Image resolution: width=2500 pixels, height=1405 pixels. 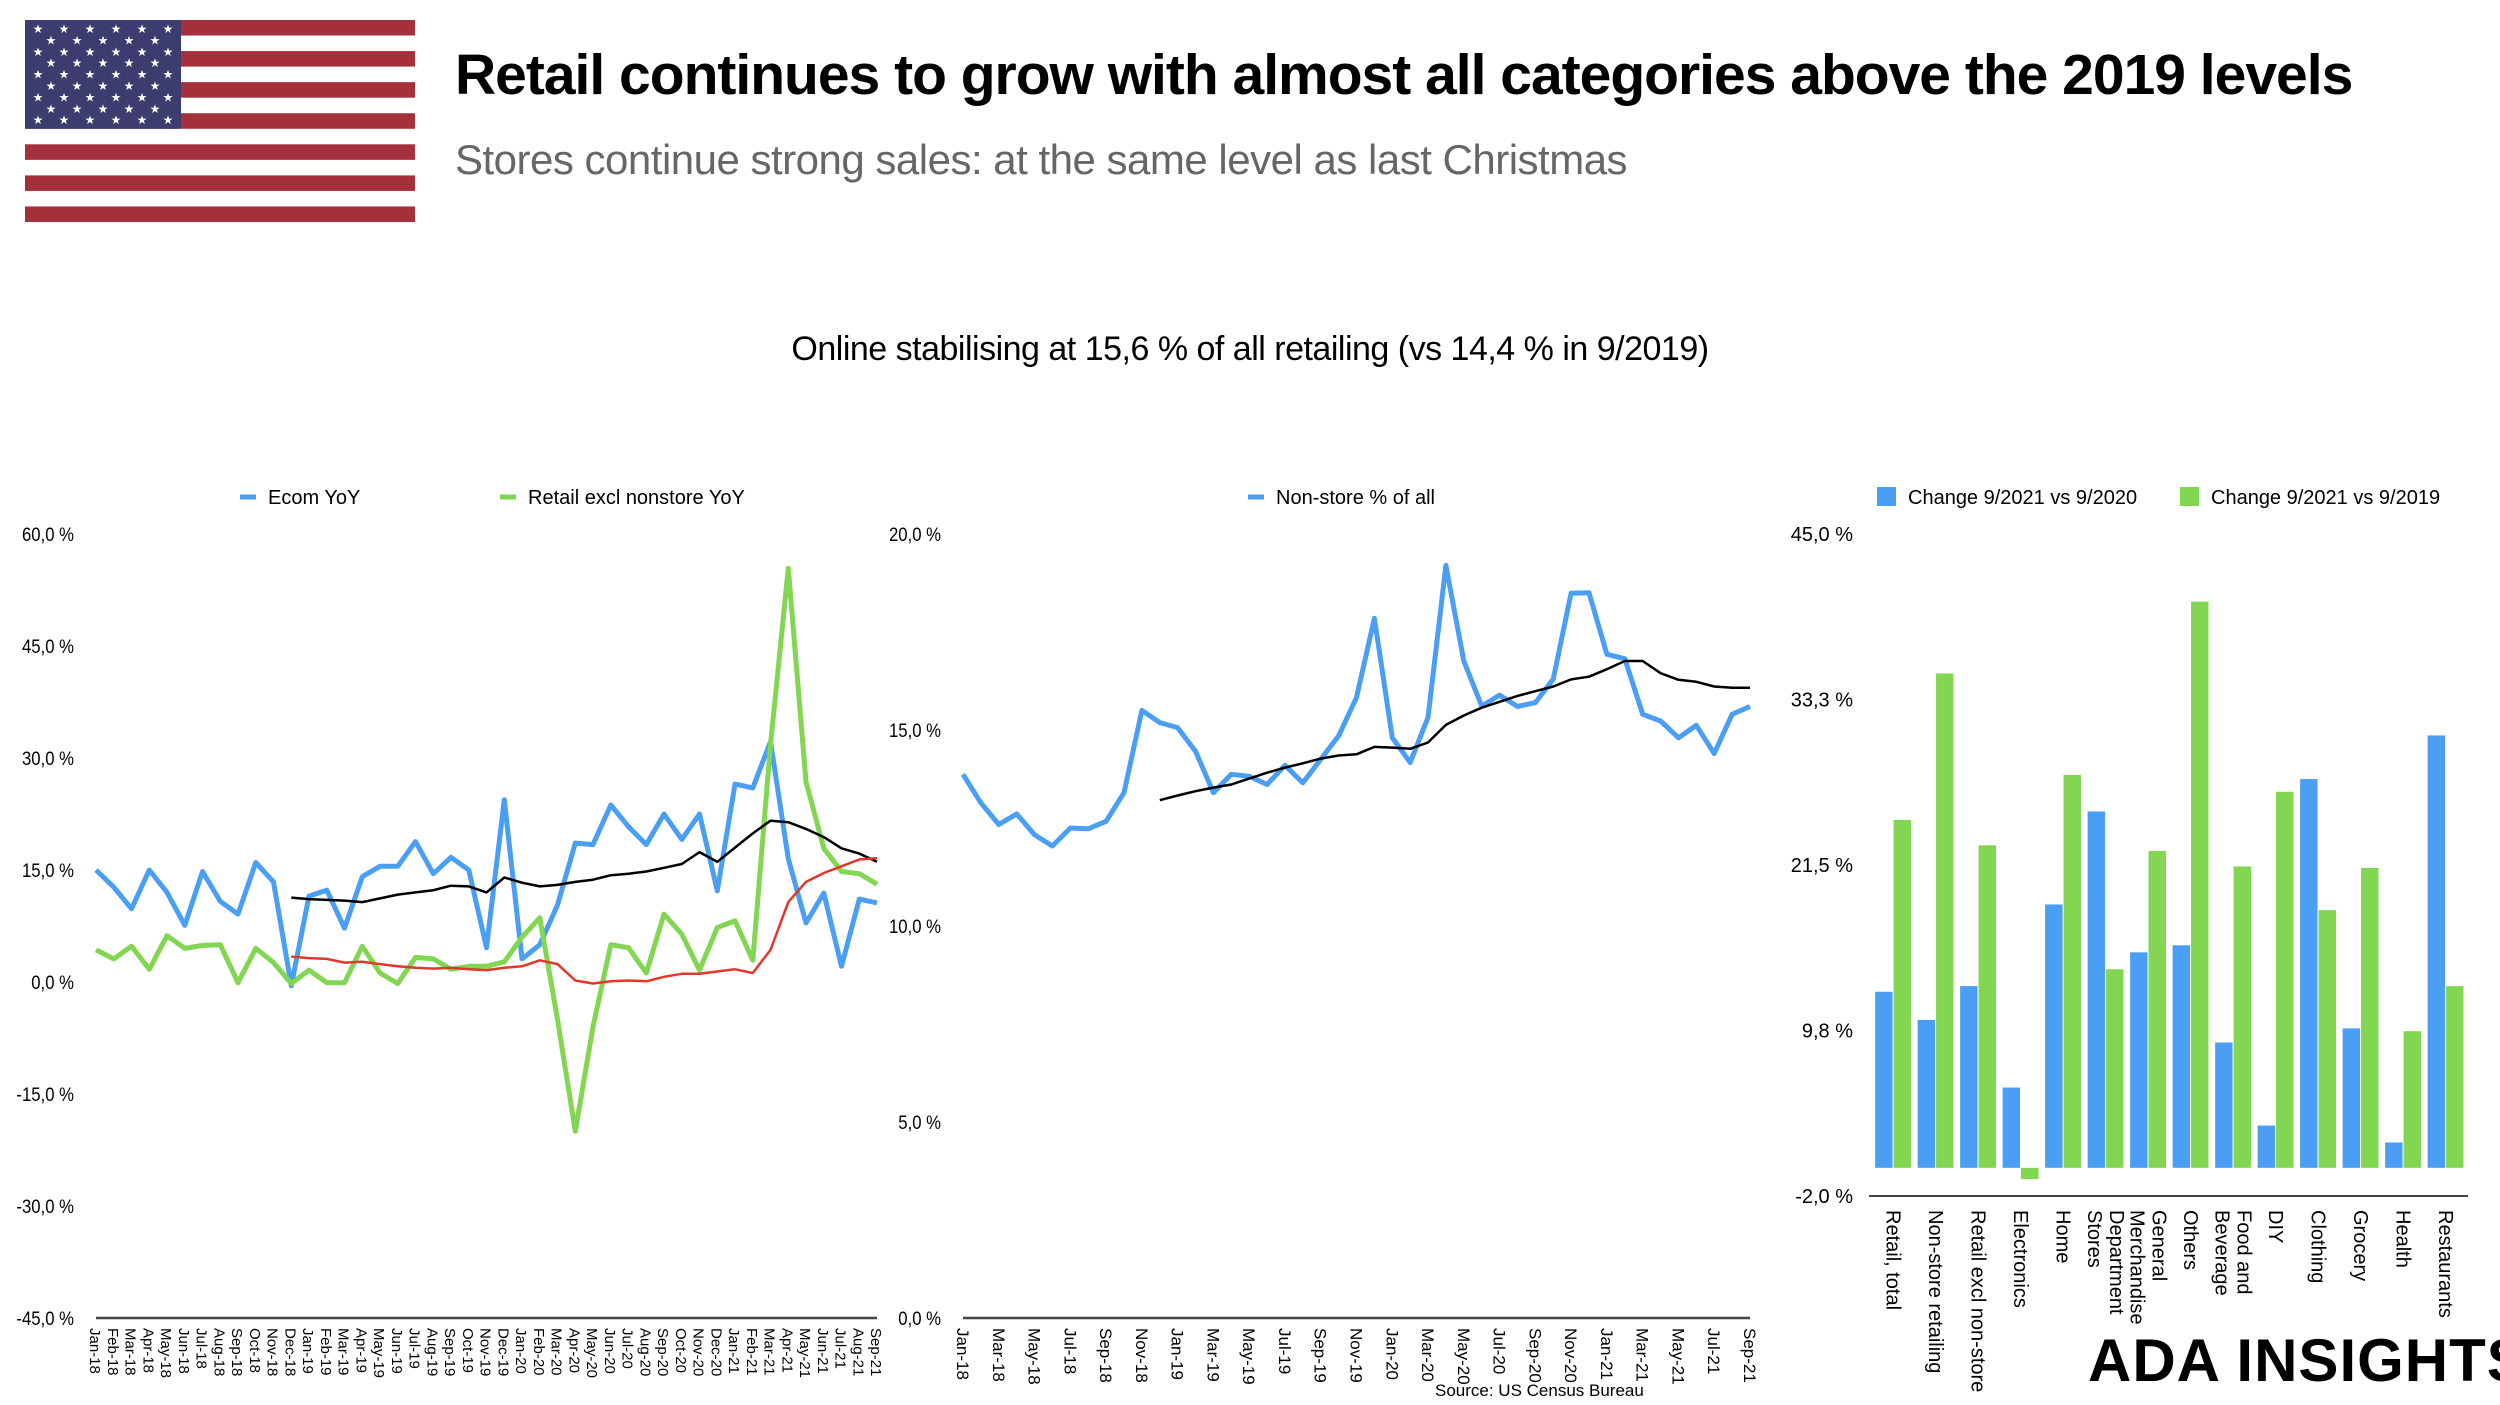 I want to click on legend-label: Change 9/2021 vs 9/2020, so click(x=2022, y=498).